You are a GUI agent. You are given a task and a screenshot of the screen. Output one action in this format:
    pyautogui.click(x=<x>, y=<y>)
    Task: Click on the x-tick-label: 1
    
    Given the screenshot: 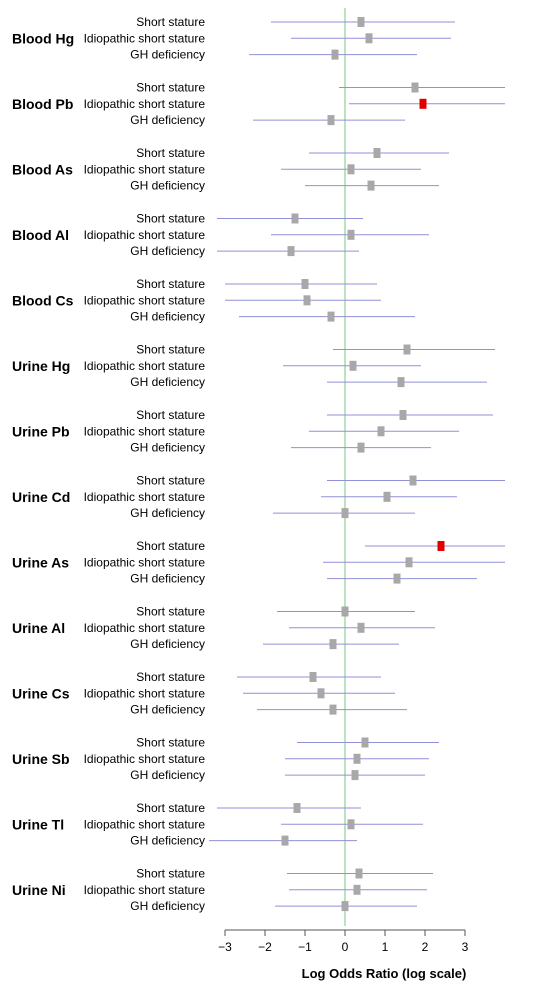 What is the action you would take?
    pyautogui.click(x=385, y=947)
    